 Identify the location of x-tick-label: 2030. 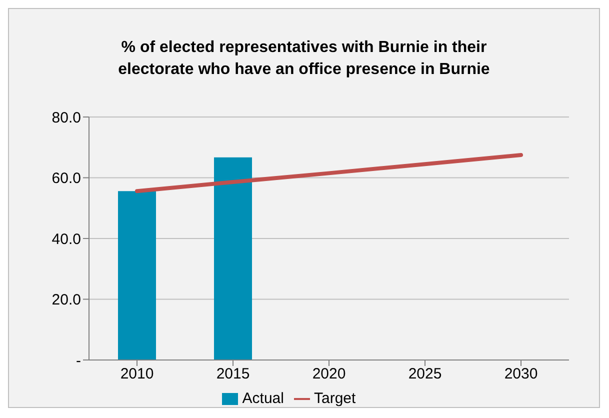
(521, 374).